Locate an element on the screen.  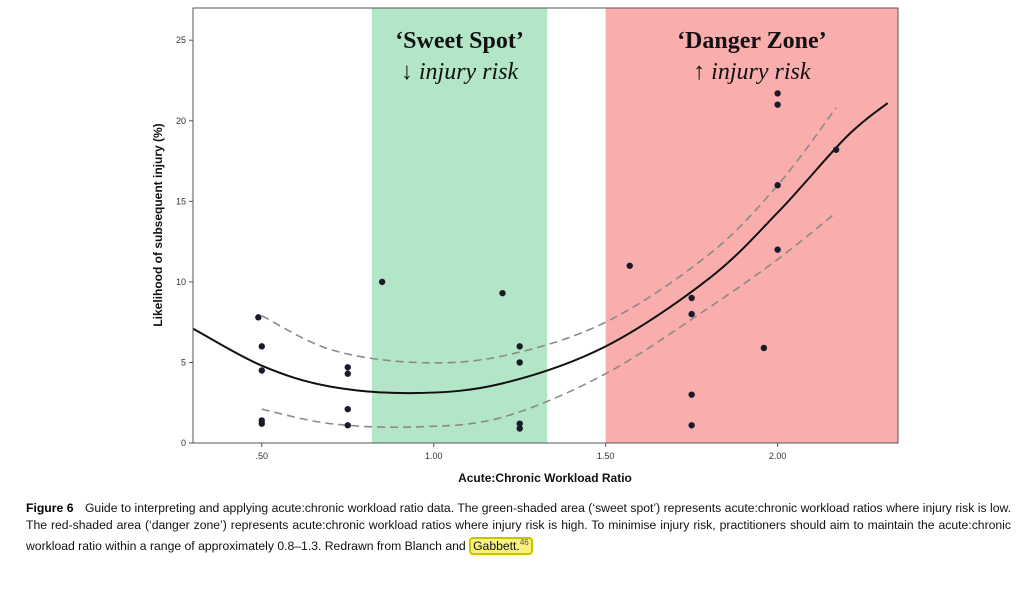
x-tick-label-2: 1.50 is located at coordinates (606, 456).